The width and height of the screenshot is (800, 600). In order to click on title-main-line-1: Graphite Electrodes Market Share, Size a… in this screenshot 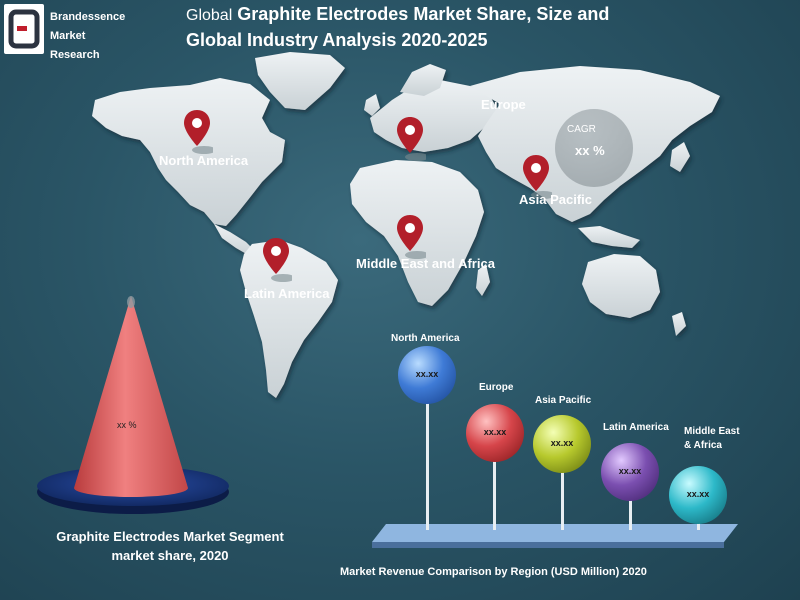, I will do `click(423, 14)`.